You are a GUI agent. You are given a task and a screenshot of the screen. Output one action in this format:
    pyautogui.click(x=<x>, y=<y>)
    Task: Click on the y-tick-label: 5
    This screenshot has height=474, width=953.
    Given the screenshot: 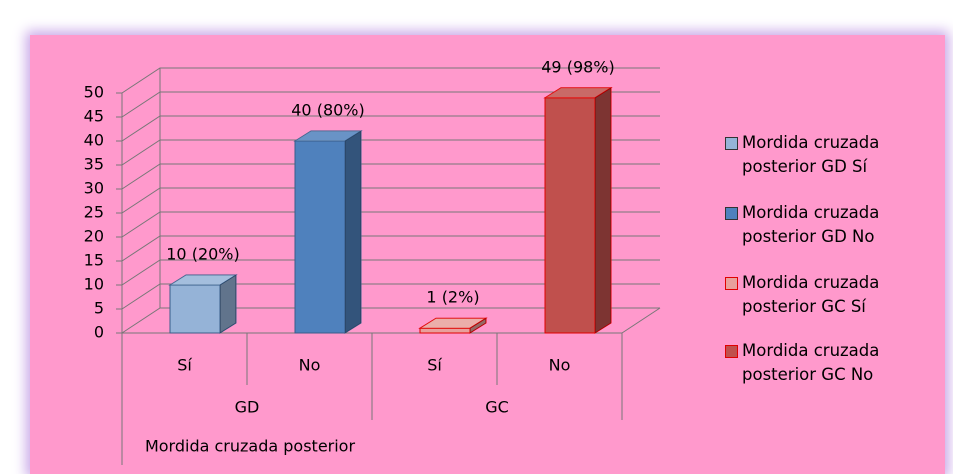 What is the action you would take?
    pyautogui.click(x=99, y=308)
    